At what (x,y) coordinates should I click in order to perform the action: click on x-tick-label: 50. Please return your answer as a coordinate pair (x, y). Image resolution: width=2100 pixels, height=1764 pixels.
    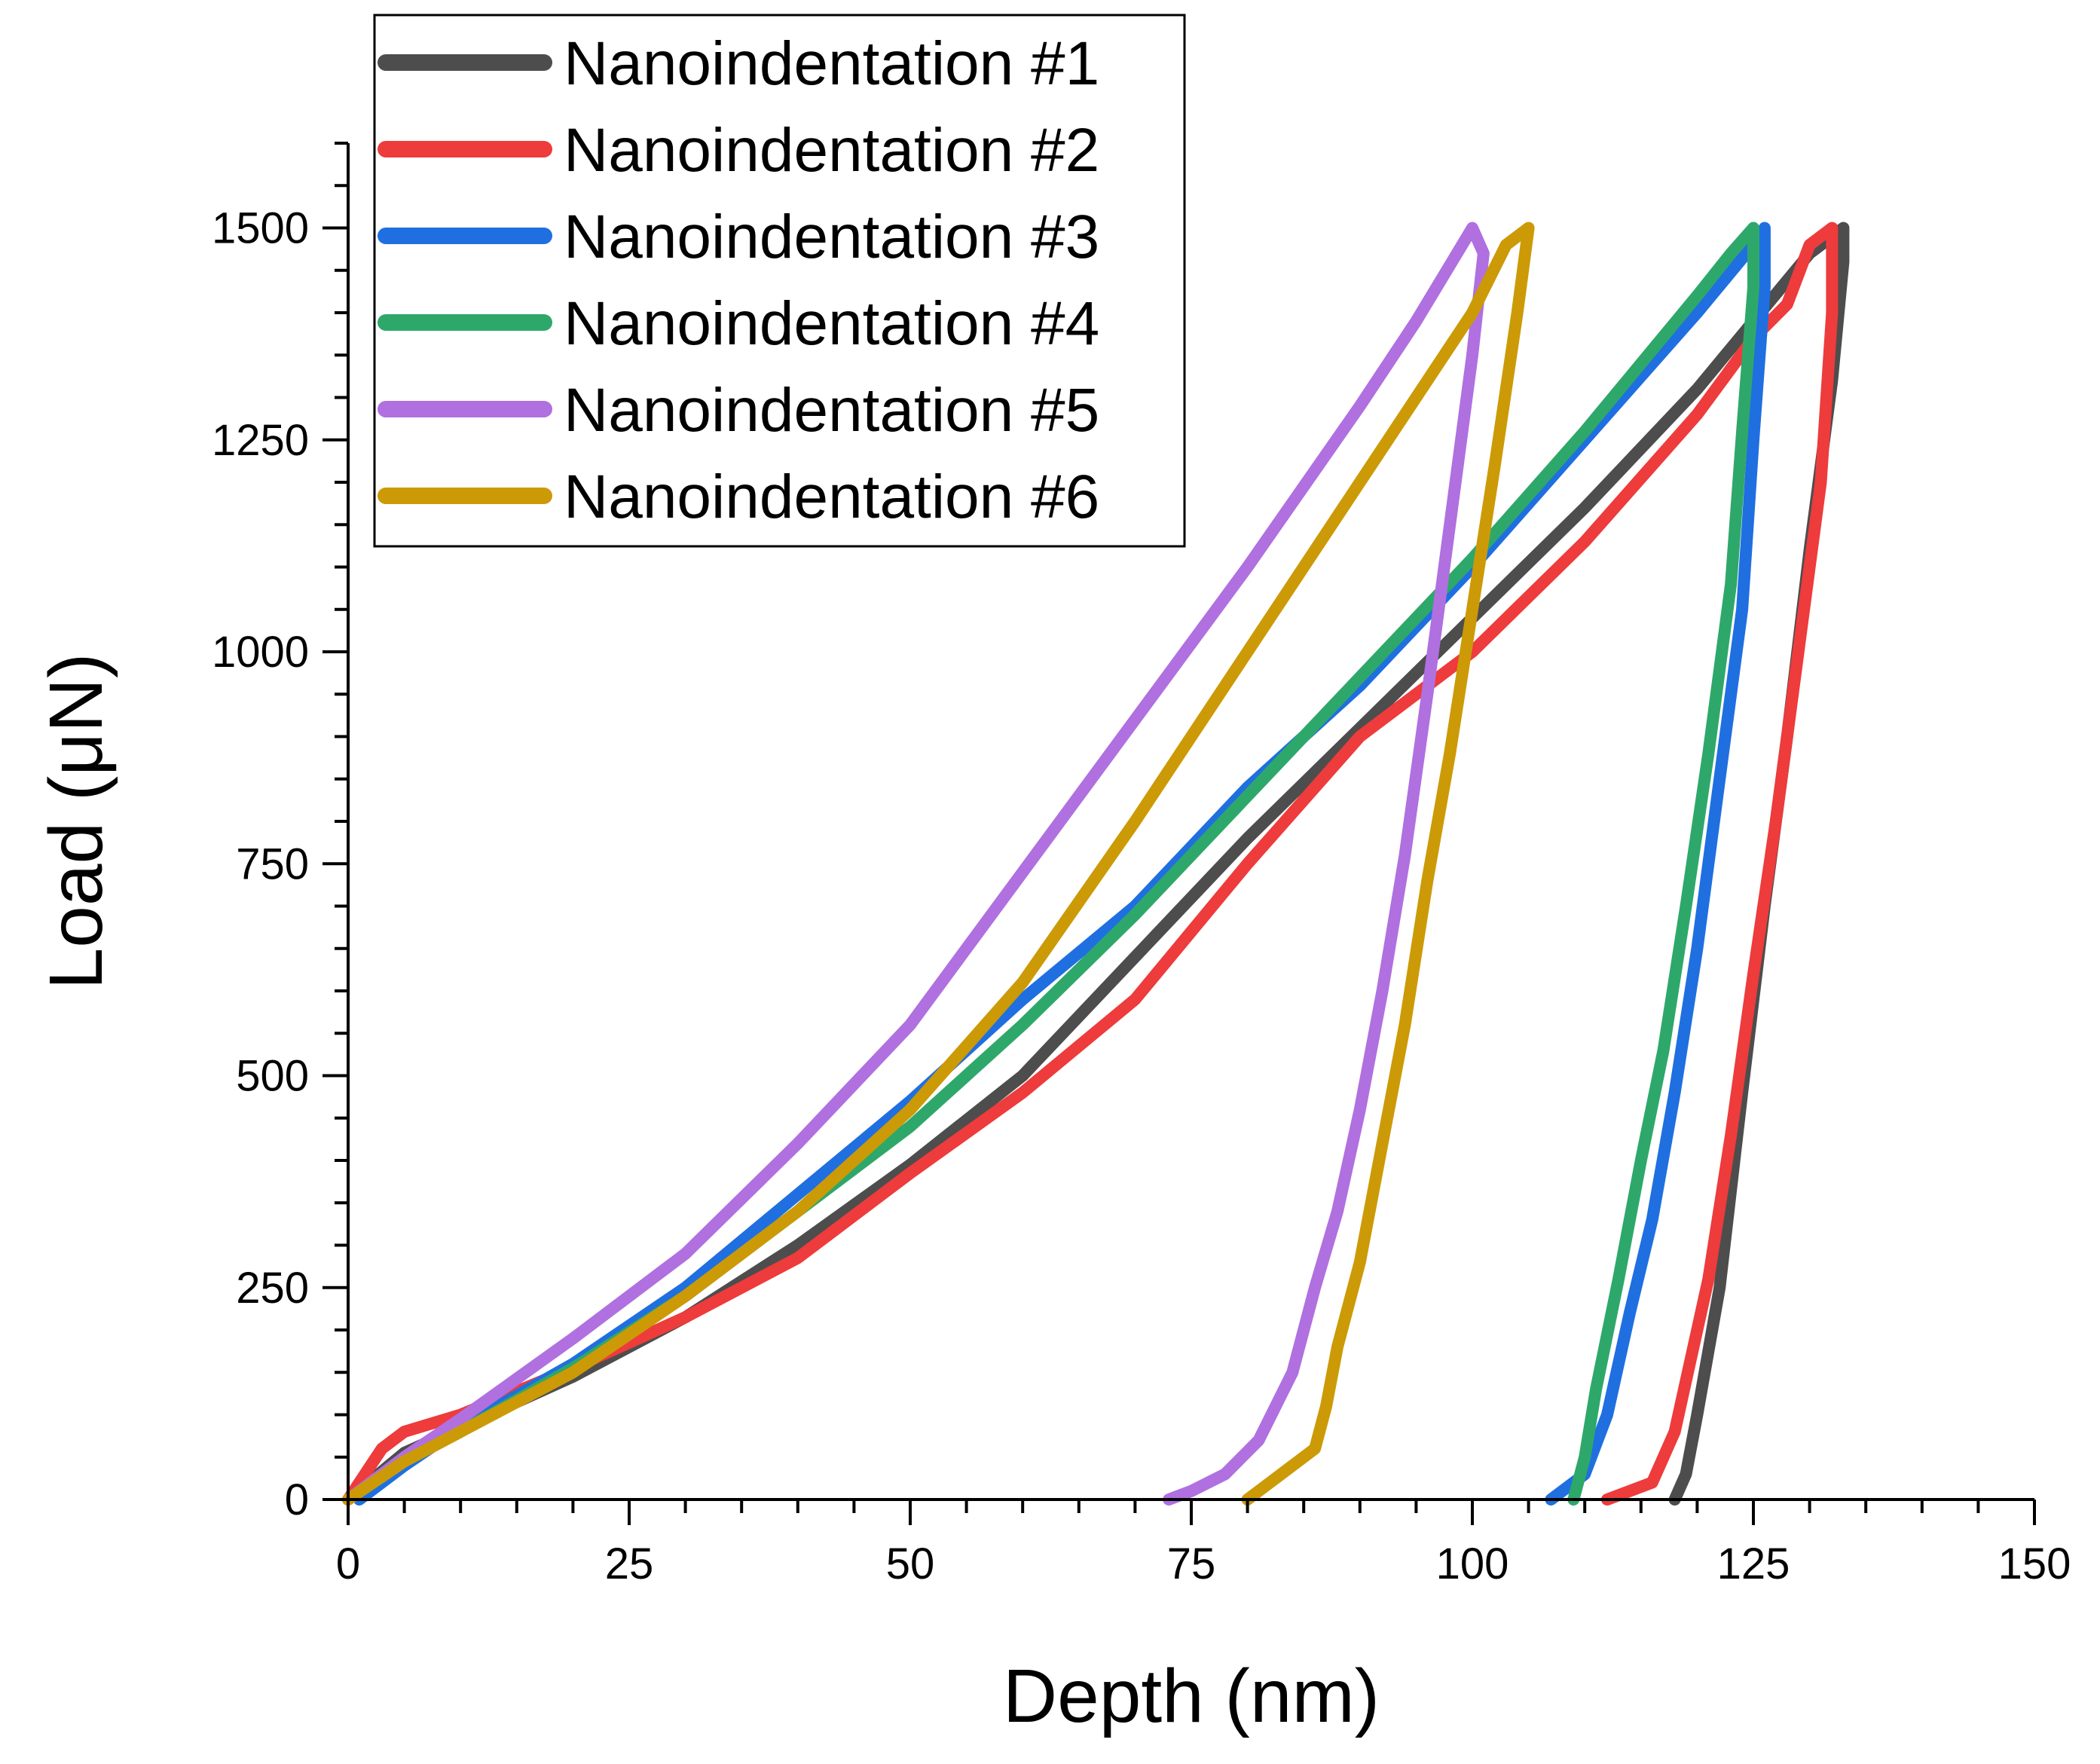
    Looking at the image, I should click on (910, 1563).